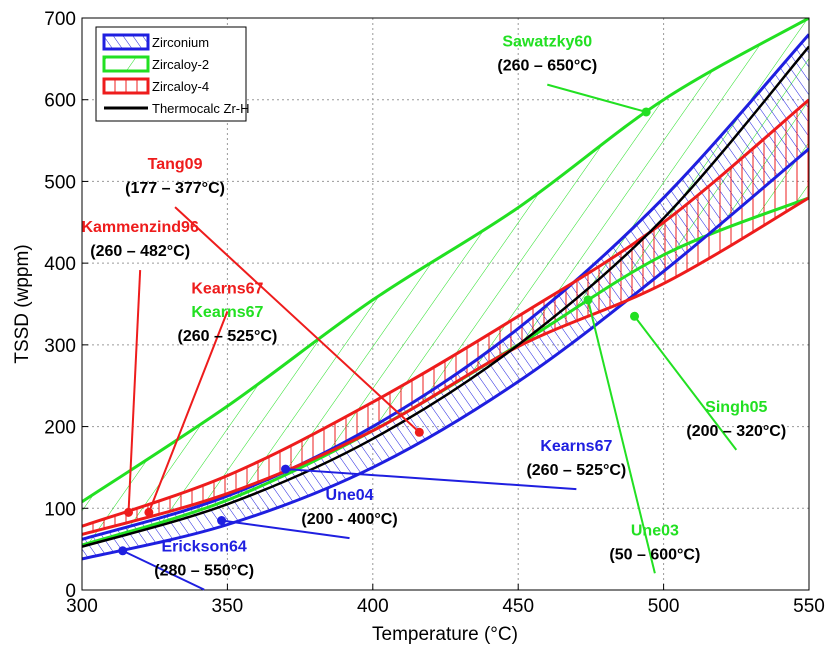 This screenshot has height=649, width=830. I want to click on y-tick-label: 0, so click(70, 591).